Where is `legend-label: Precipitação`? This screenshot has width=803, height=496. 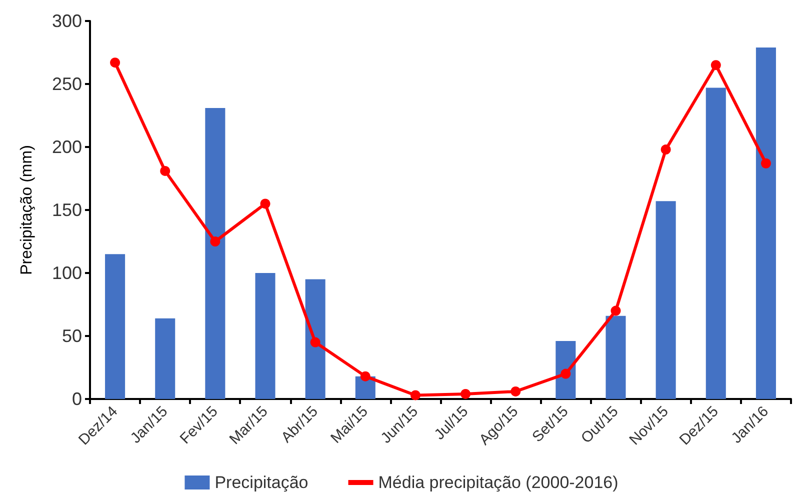 legend-label: Precipitação is located at coordinates (261, 482).